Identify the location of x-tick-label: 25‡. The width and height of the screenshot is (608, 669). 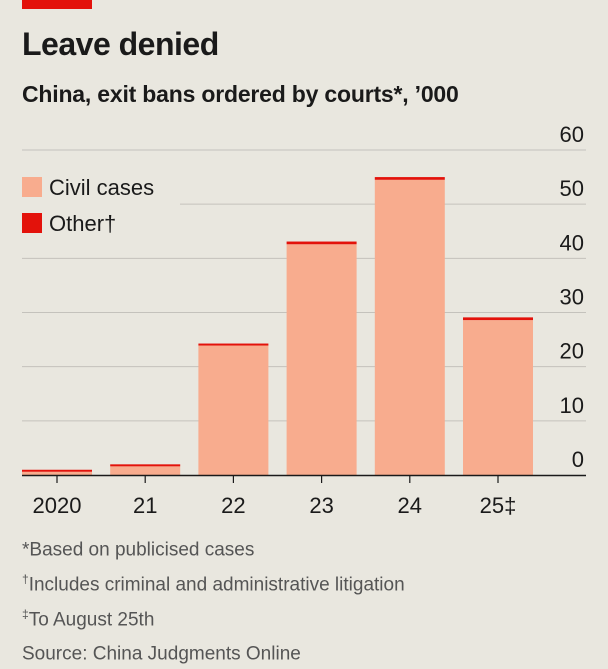
(498, 505).